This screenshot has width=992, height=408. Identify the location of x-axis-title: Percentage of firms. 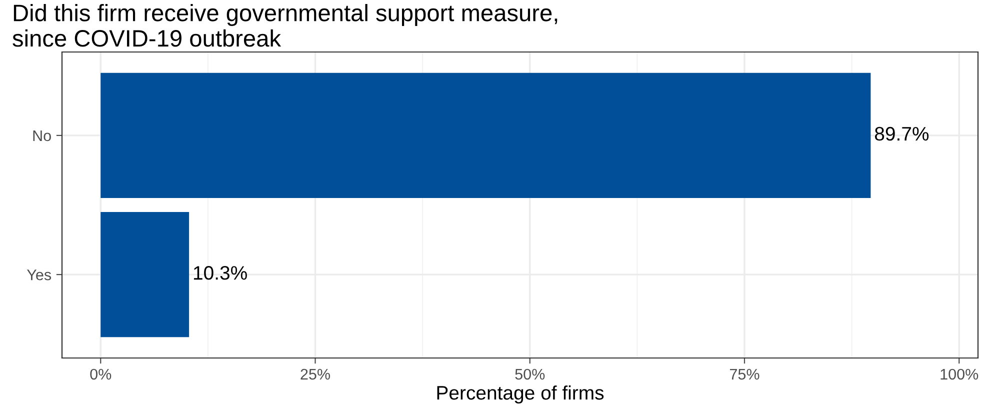
(520, 394).